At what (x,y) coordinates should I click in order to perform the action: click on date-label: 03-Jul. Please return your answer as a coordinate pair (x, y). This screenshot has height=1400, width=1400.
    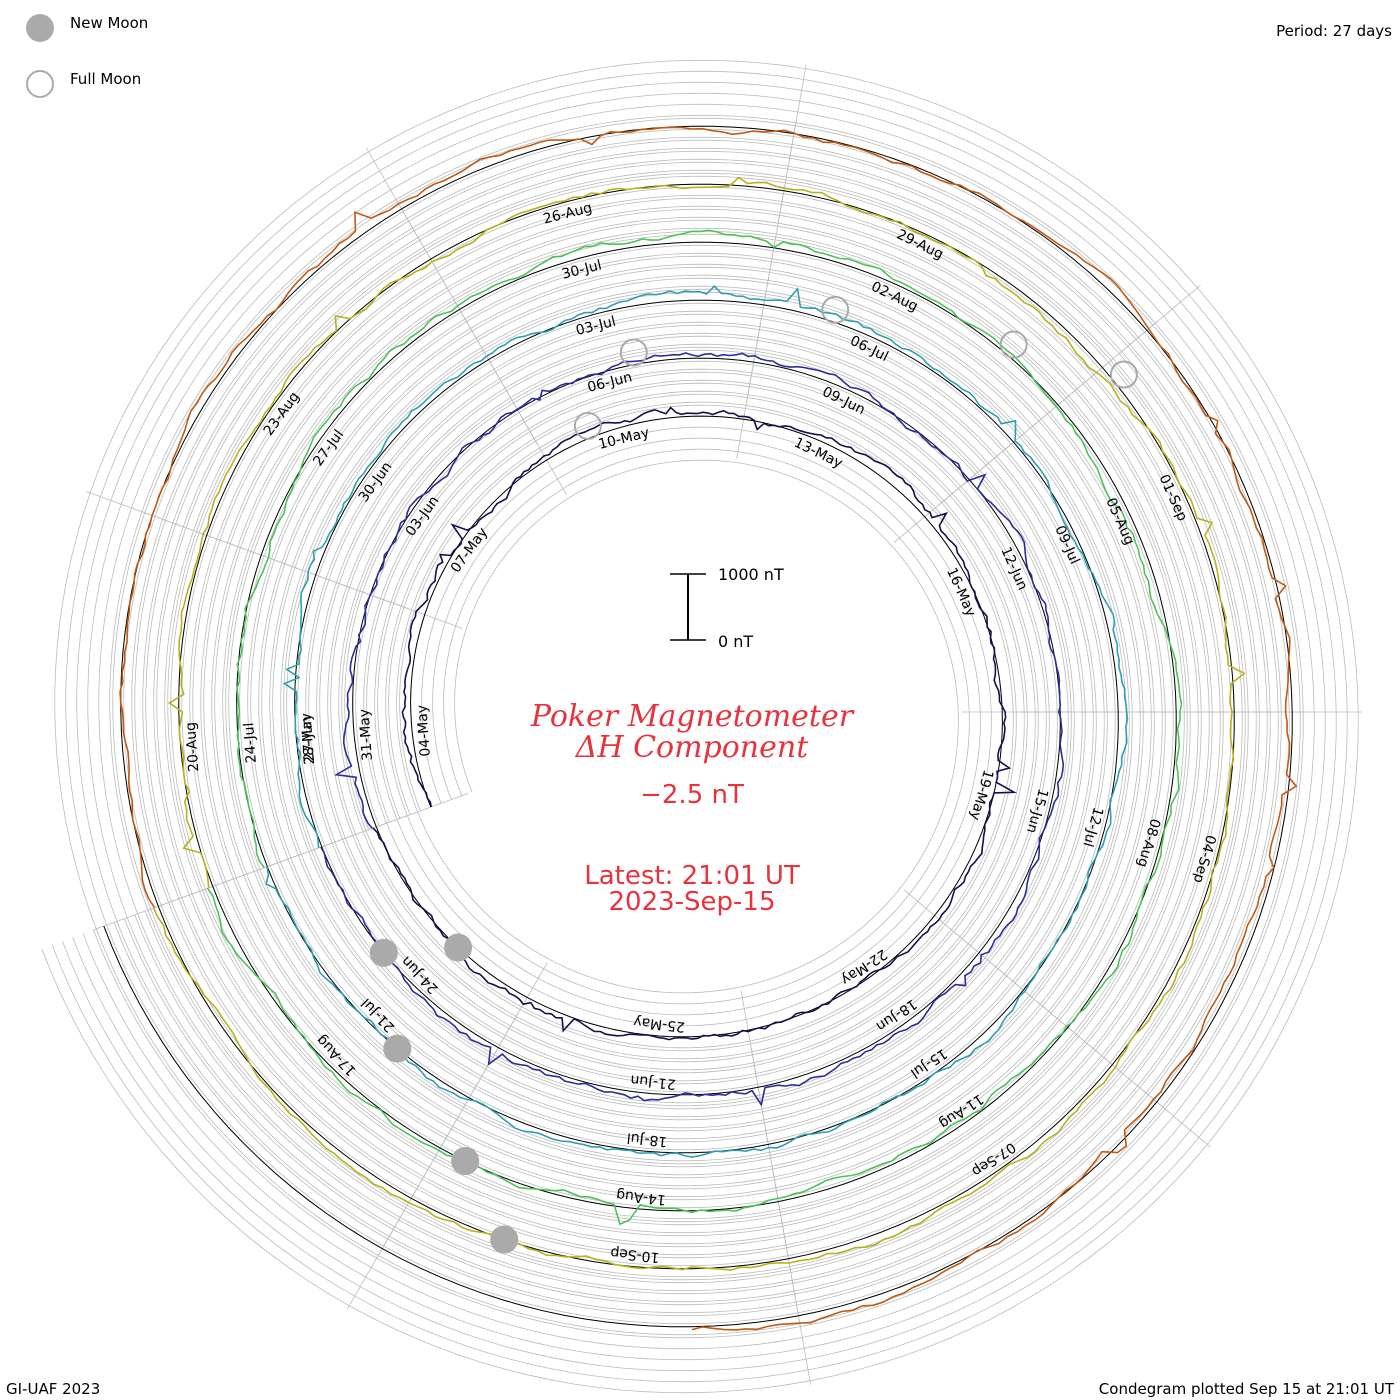
    Looking at the image, I should click on (595, 326).